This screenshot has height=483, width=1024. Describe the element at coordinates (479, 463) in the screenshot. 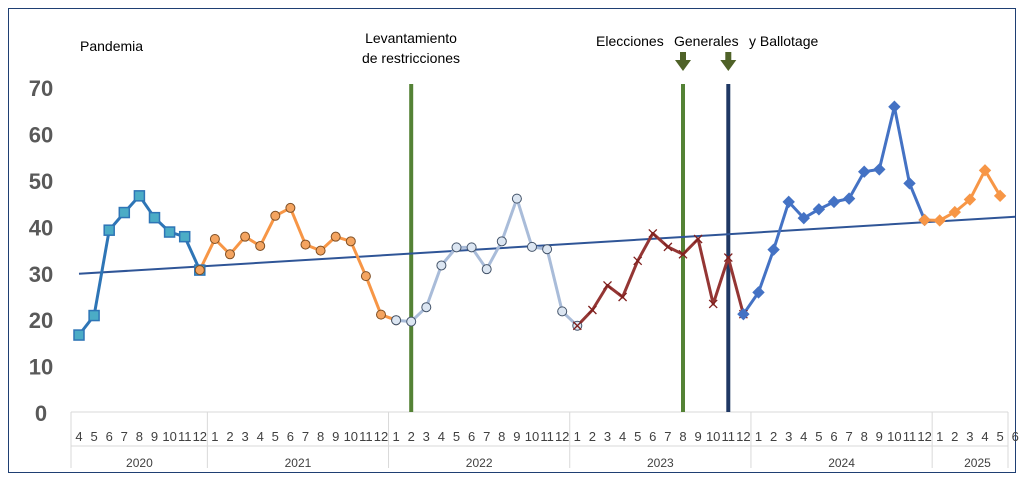

I see `year-label: 2022` at that location.